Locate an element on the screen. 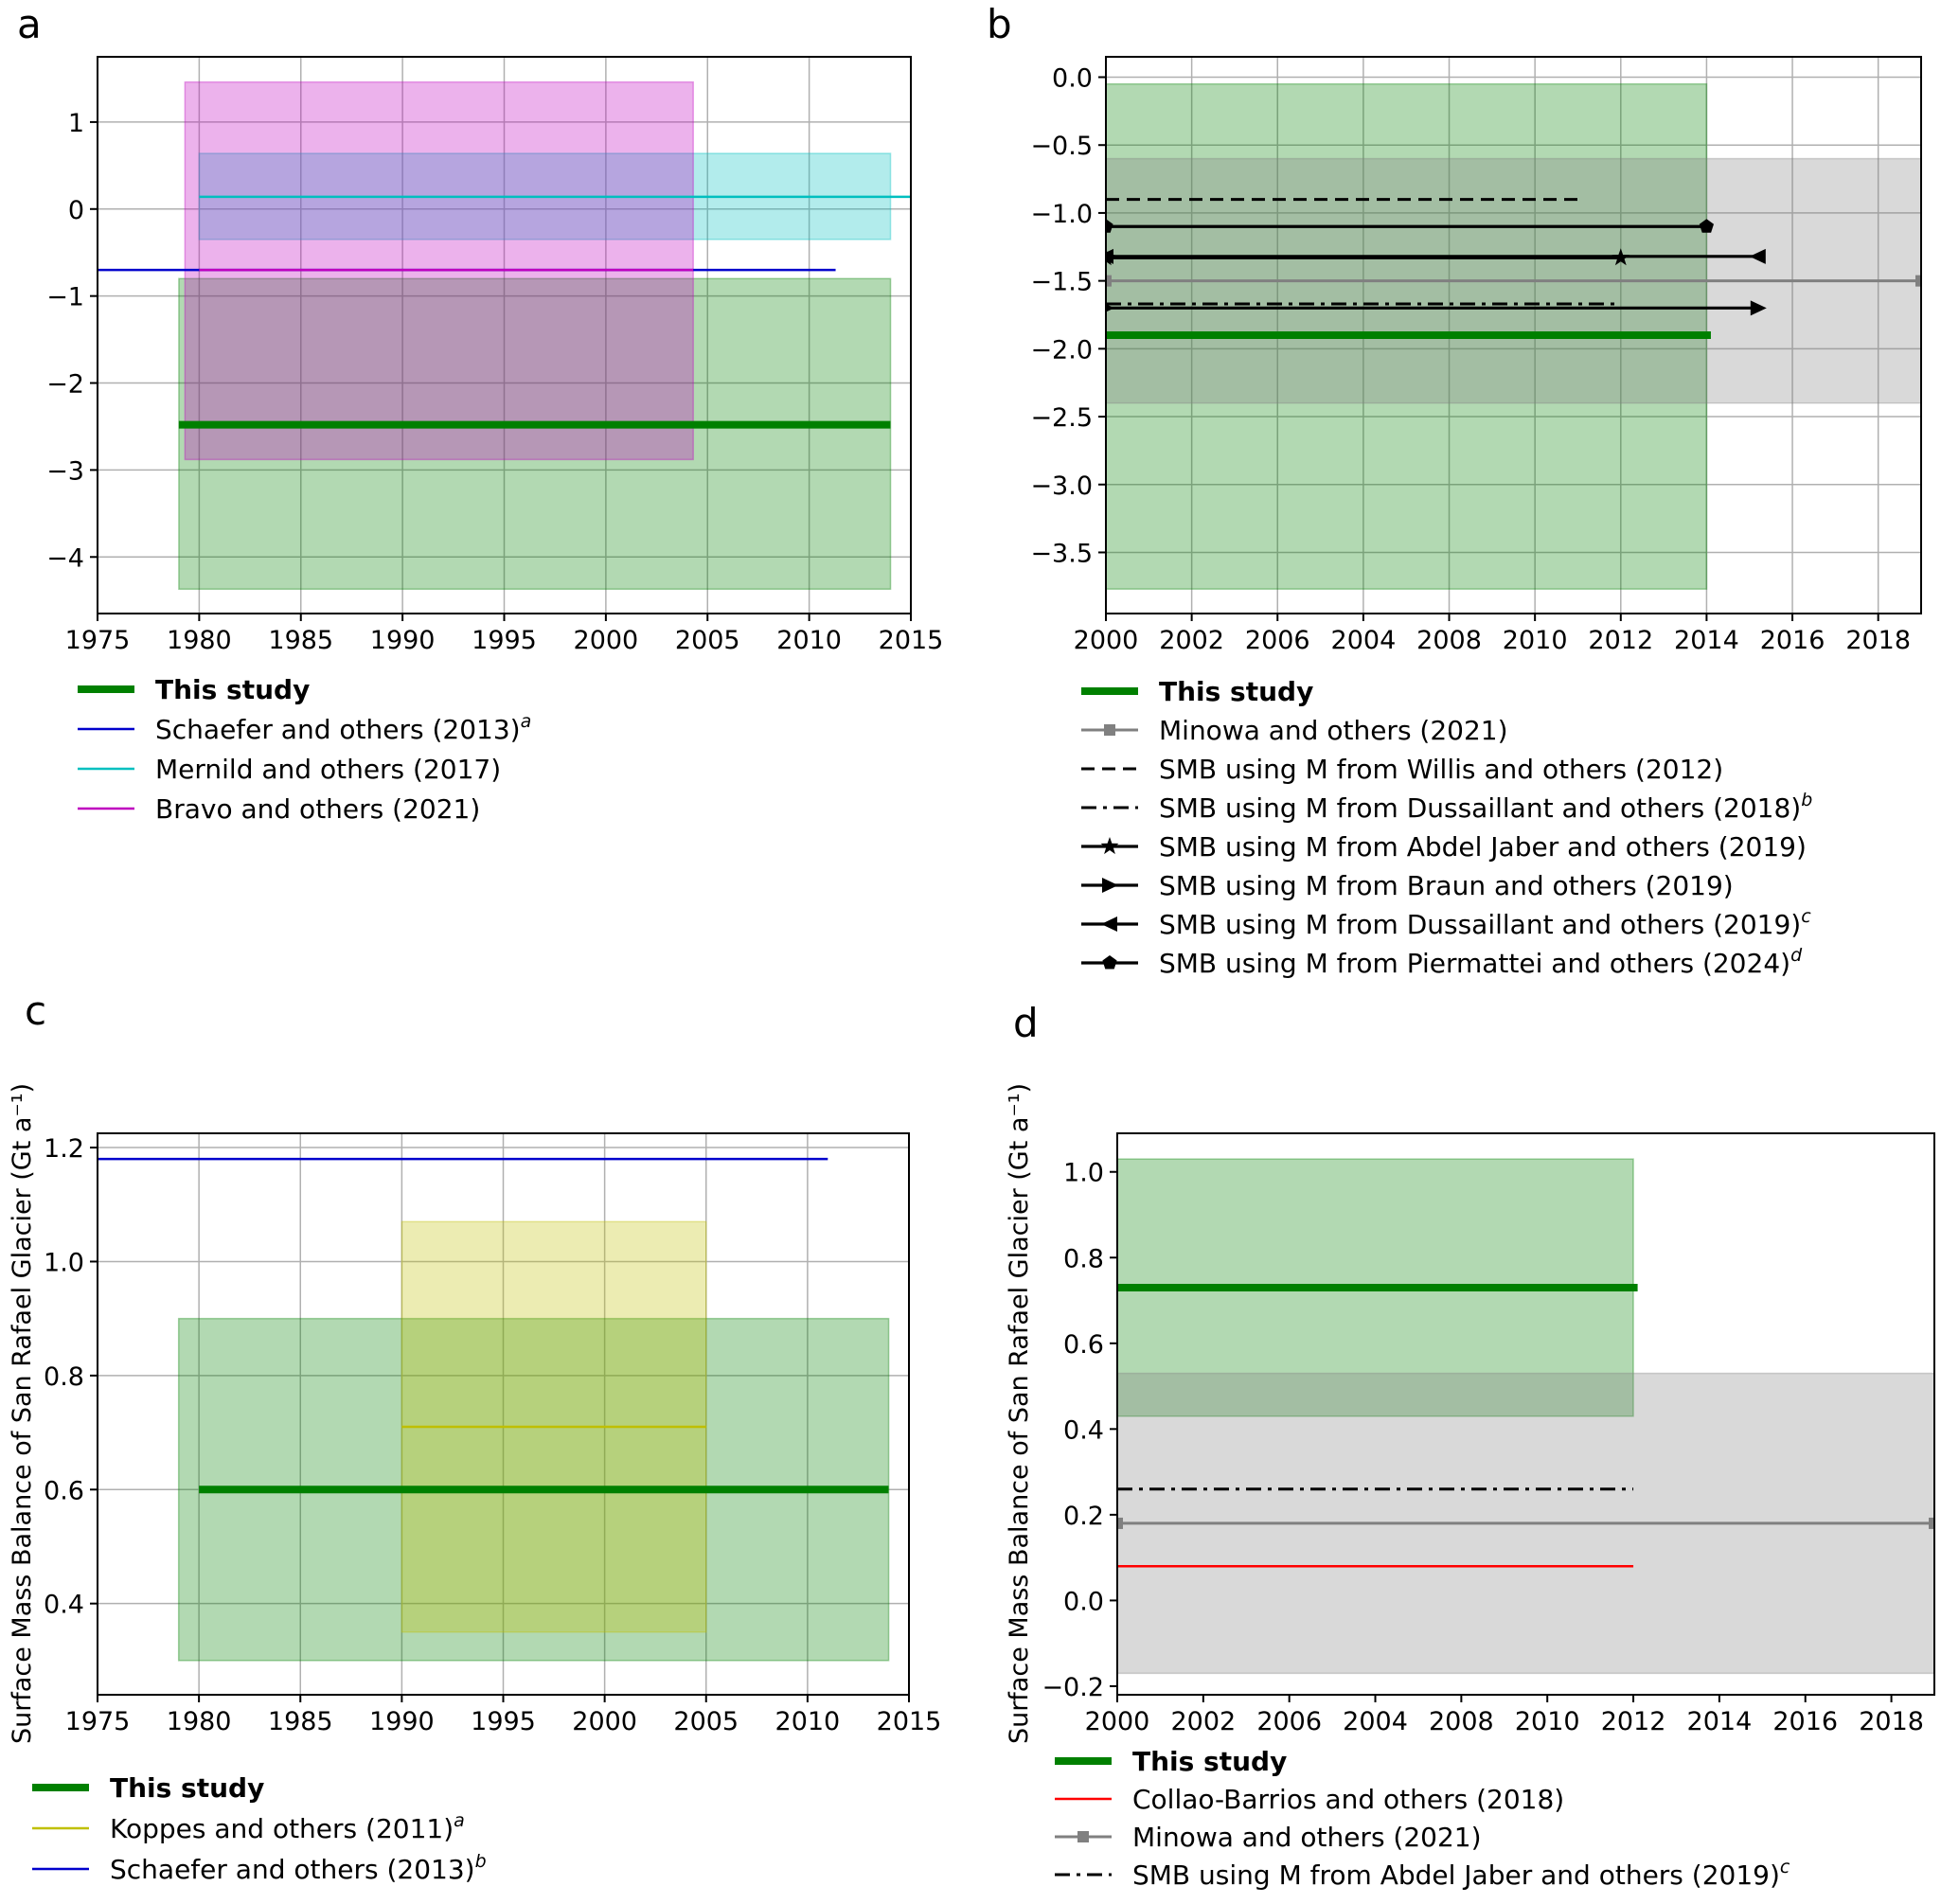  panel-label-a: a is located at coordinates (29, 24).